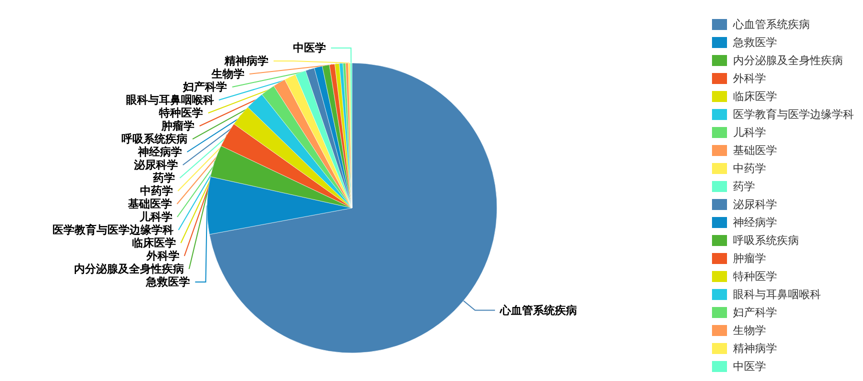 This screenshot has width=863, height=381. I want to click on legend-label: 急救医学, so click(754, 42).